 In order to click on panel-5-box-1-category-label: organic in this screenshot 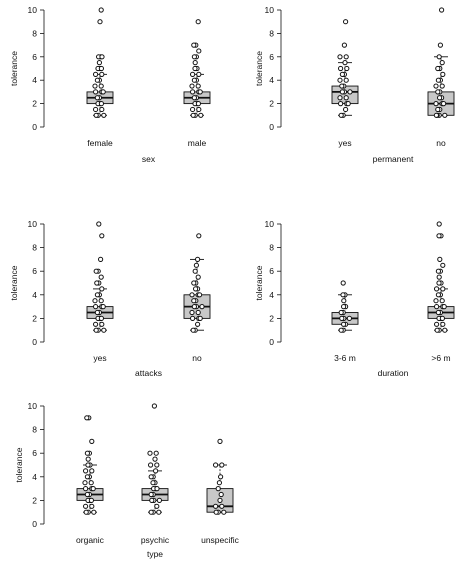, I will do `click(90, 540)`.